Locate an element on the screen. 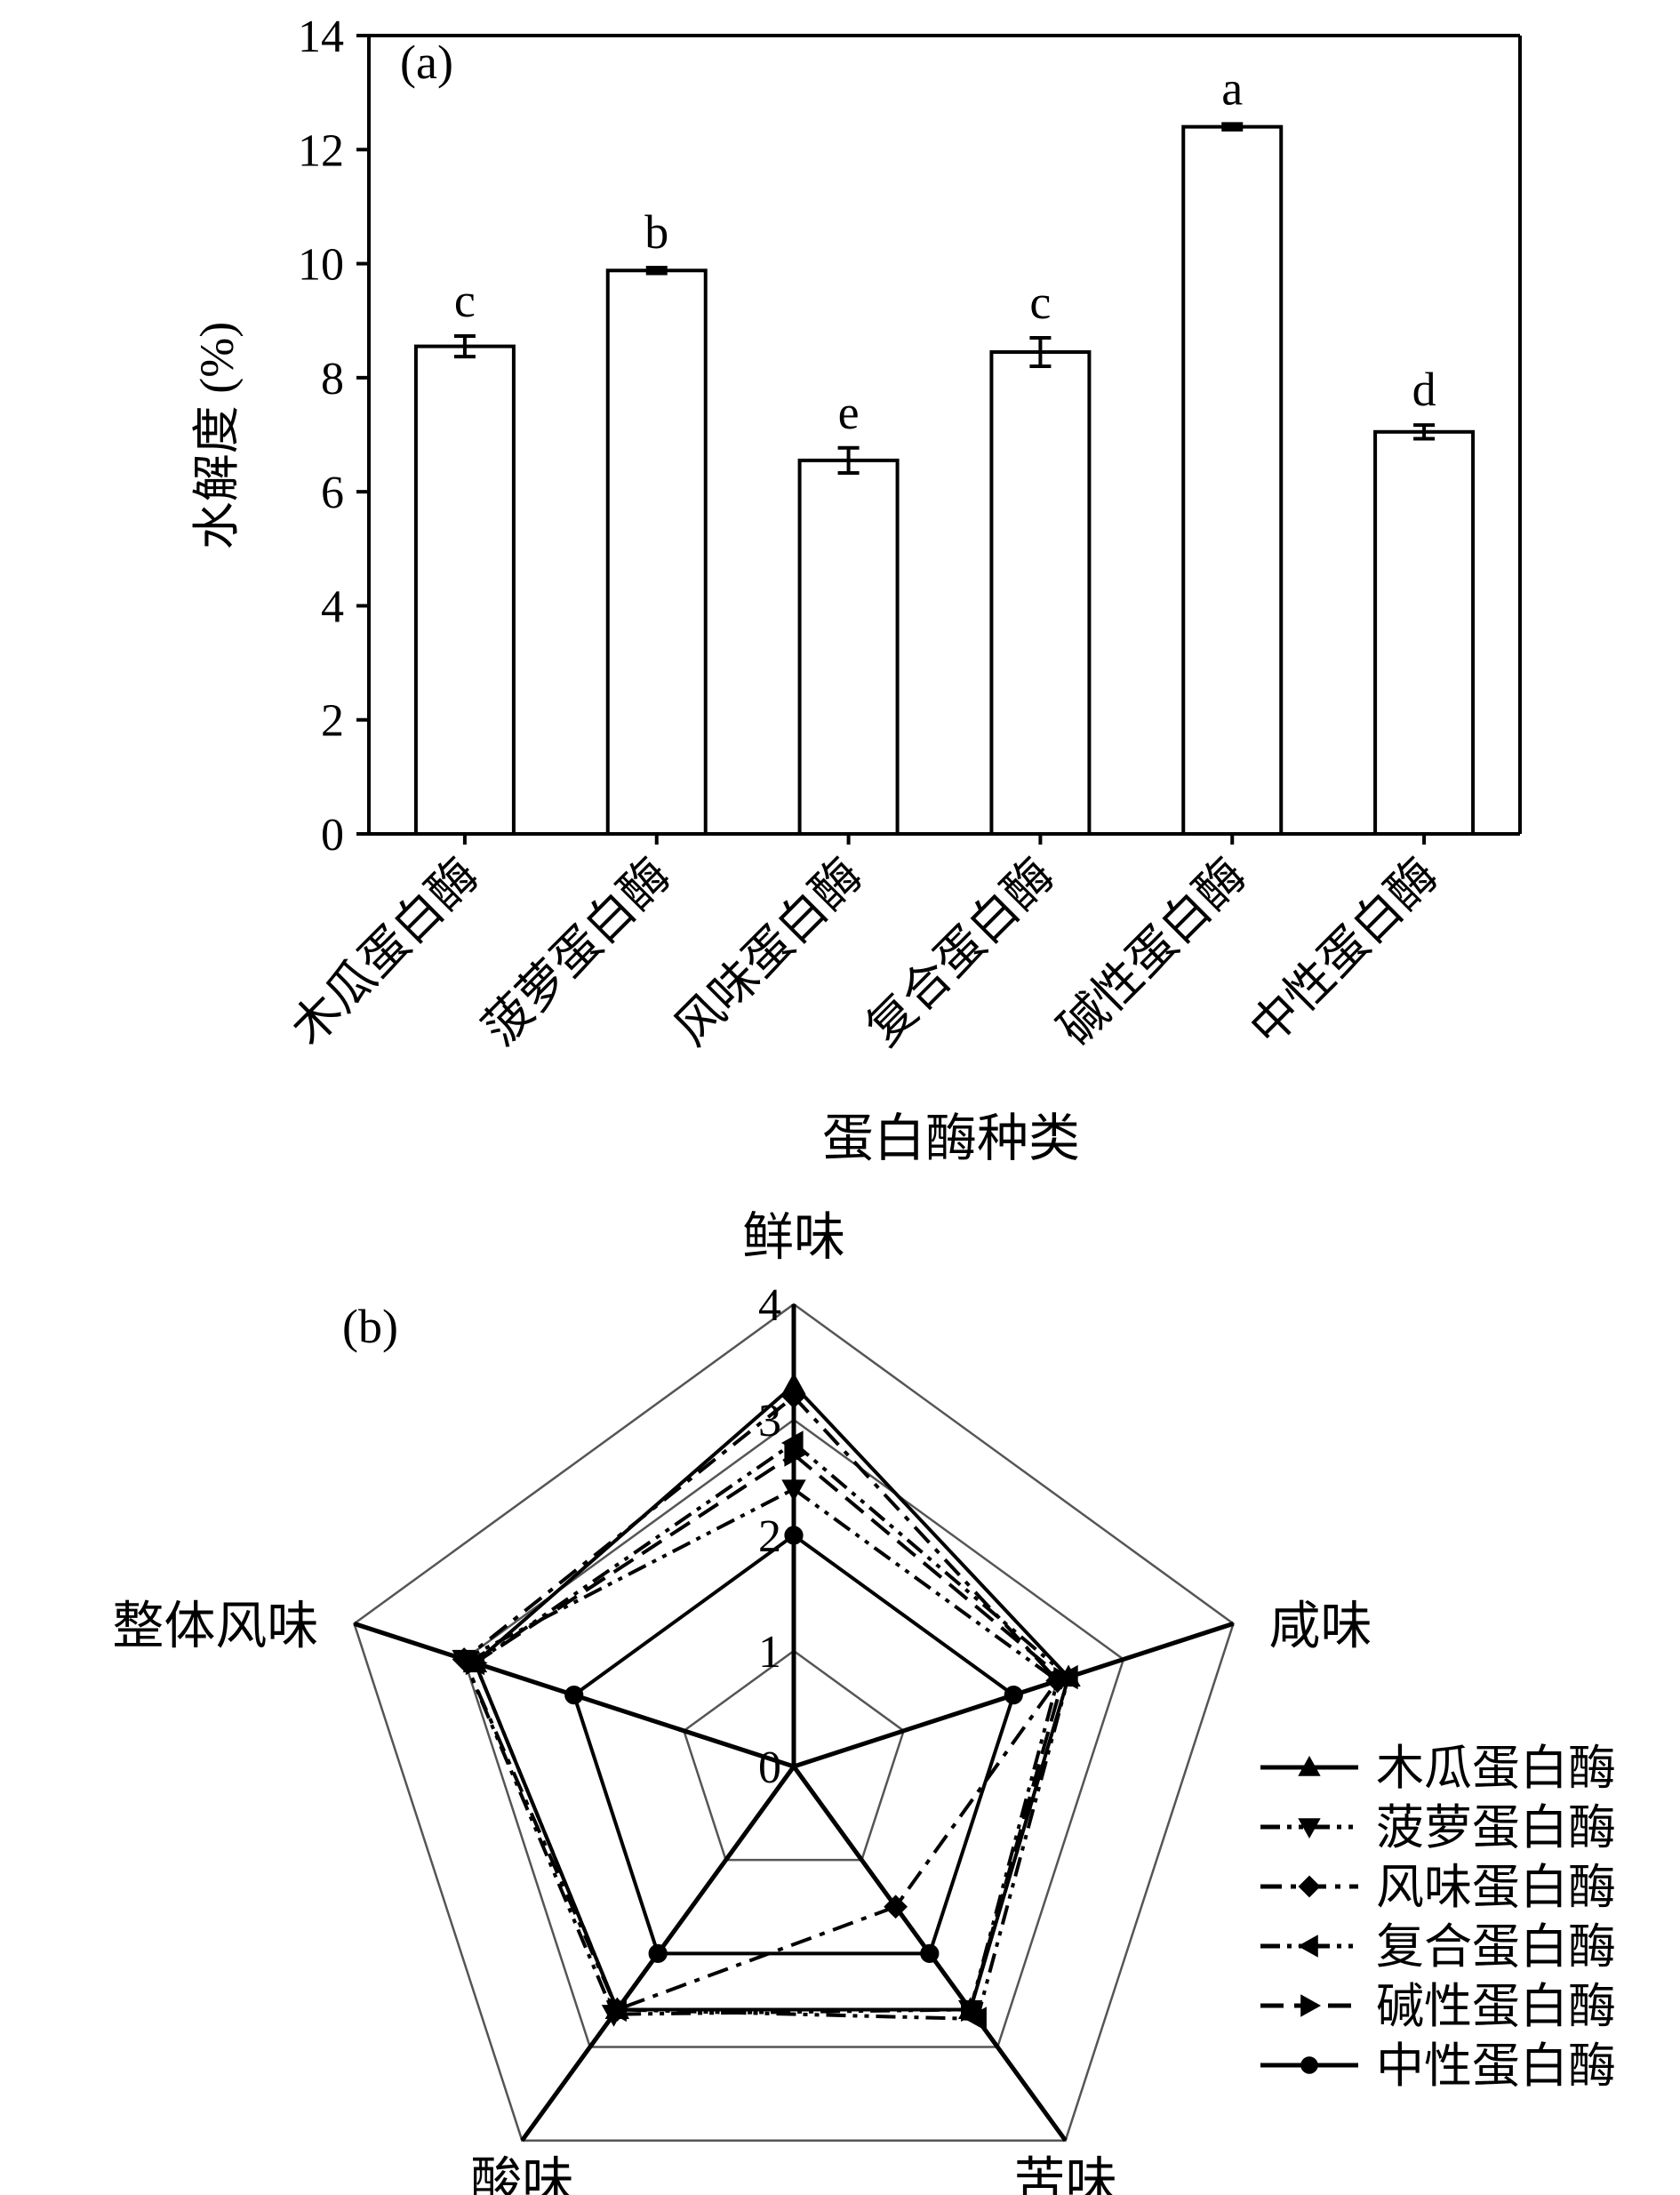 This screenshot has width=1680, height=2195. y-axis-ticks: 0 2 4 6 8 10 12 14 is located at coordinates (333, 436).